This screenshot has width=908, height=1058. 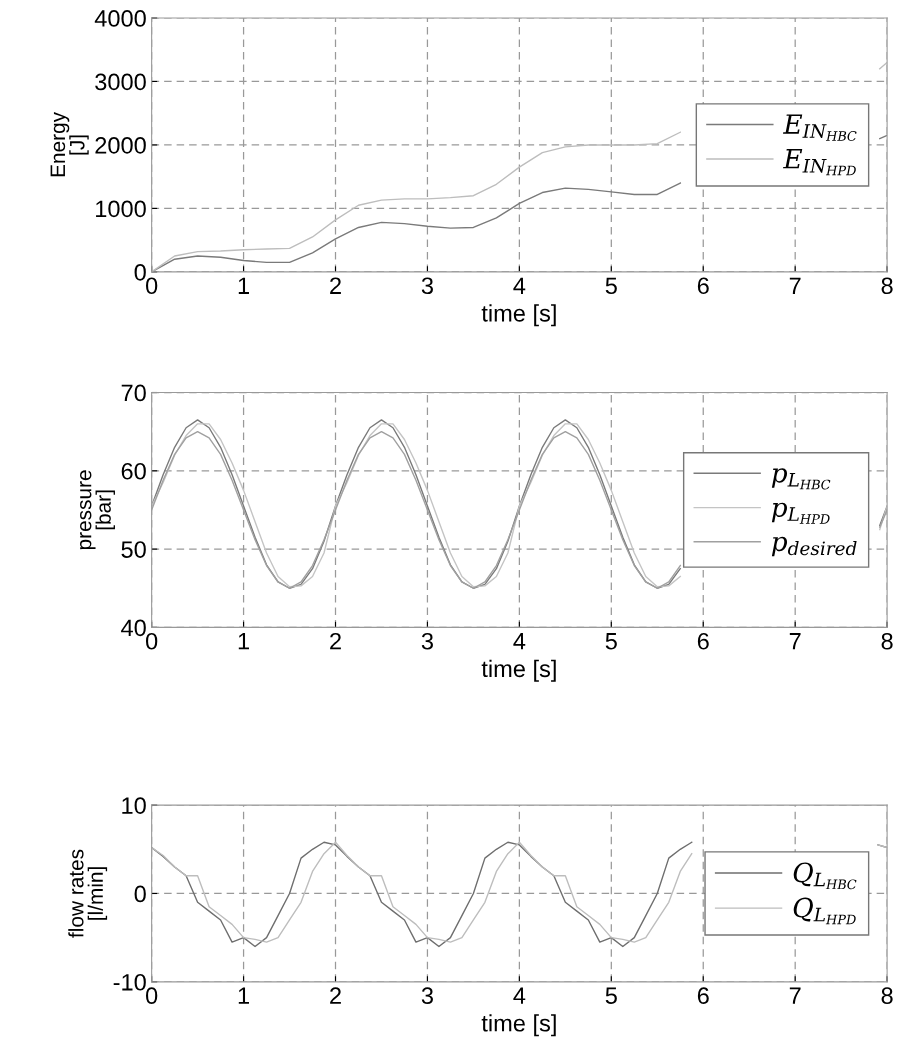 What do you see at coordinates (133, 628) in the screenshot?
I see `y-tick-label: 40` at bounding box center [133, 628].